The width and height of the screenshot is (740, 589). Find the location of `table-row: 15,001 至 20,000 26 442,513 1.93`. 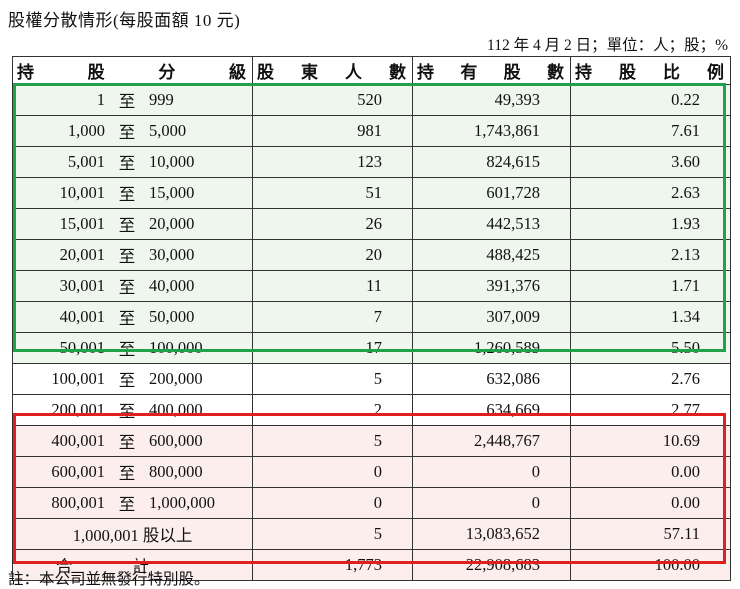

table-row: 15,001 至 20,000 26 442,513 1.93 is located at coordinates (371, 224).